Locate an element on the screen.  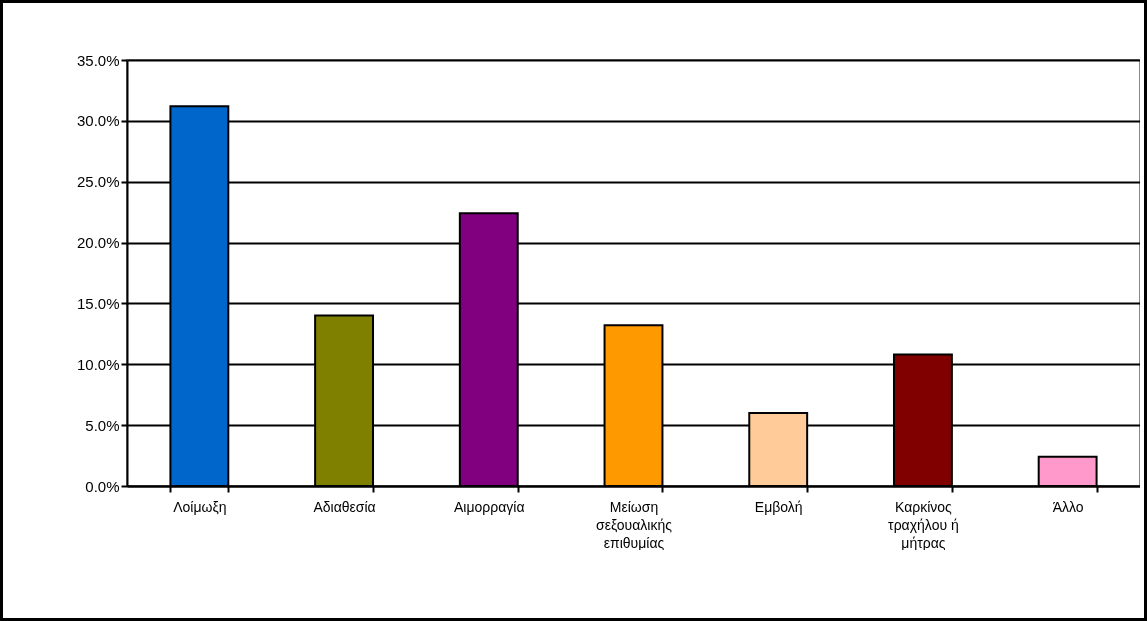
y-tick-label: 10.0% is located at coordinates (98, 364).